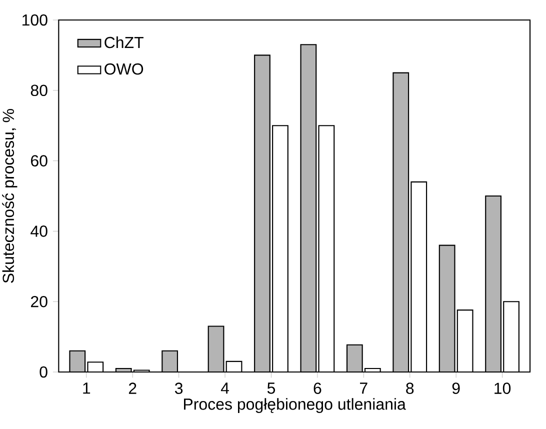 The image size is (546, 429). I want to click on y-tick-label: 0, so click(44, 372).